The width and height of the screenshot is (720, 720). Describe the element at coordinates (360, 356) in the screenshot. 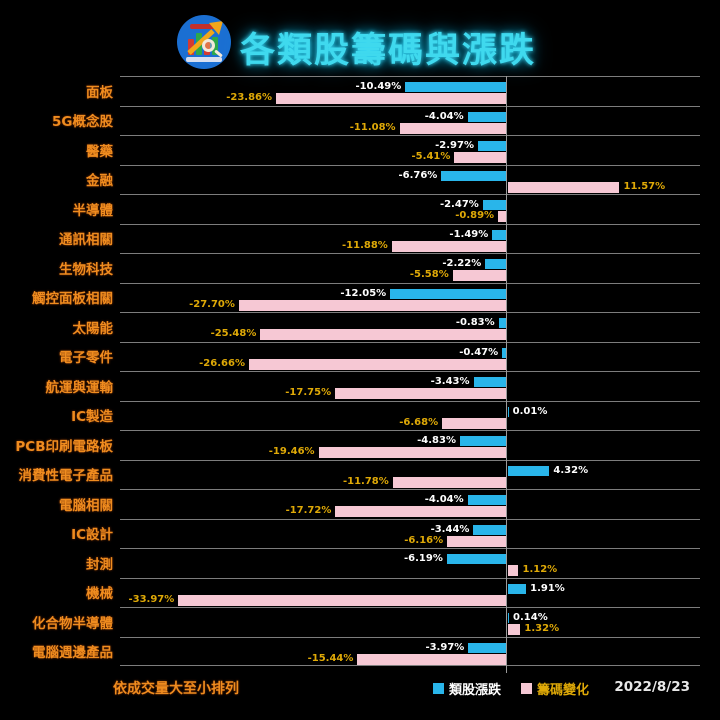

I see `chart-row: 電子零件 -0.47% -26.66%` at that location.